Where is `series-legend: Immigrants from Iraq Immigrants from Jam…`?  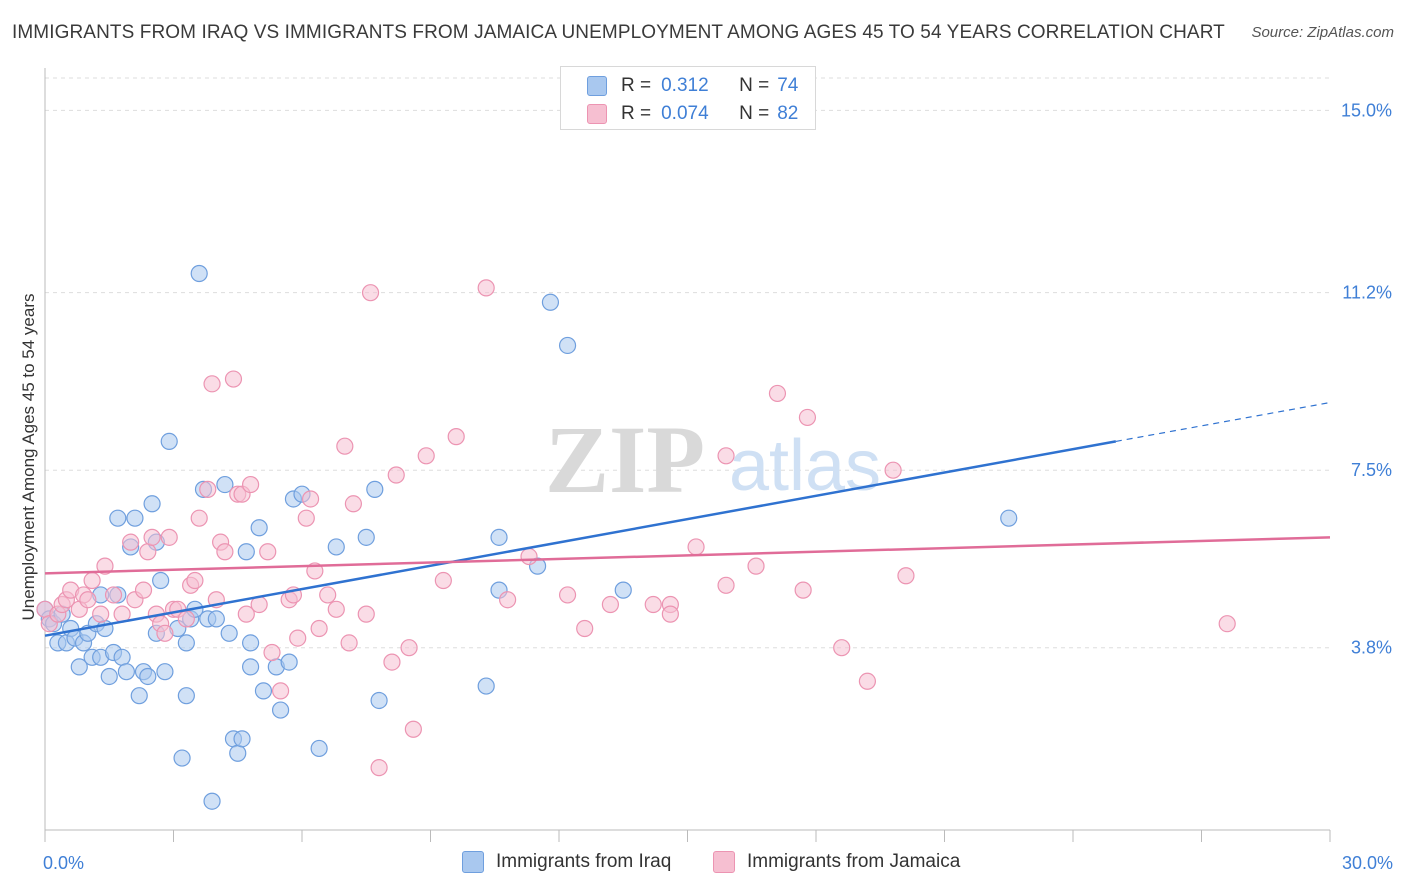
series-legend: Immigrants from Iraq Immigrants from Jam… is located at coordinates (703, 865).